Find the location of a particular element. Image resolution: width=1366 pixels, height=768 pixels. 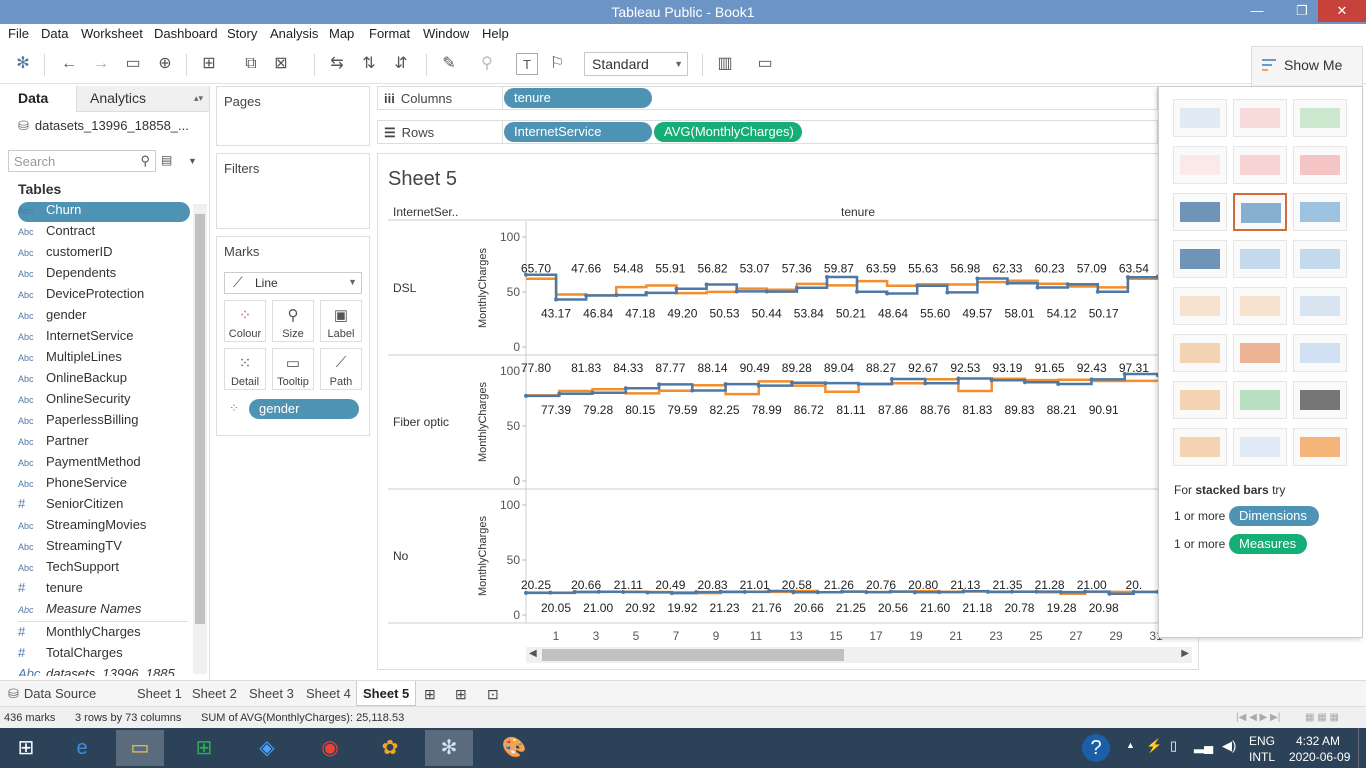

dual-combination-thumbnail-icon is located at coordinates (1320, 353).